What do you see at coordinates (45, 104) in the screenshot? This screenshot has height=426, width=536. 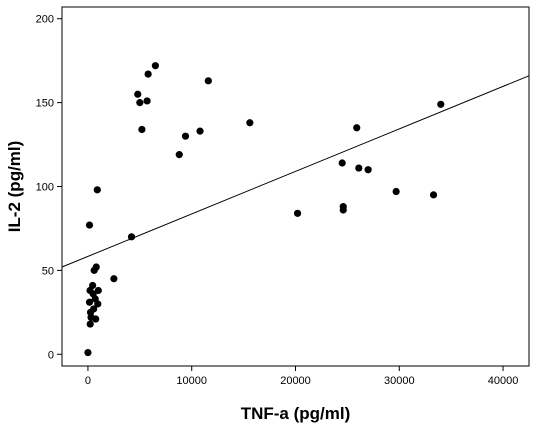 I see `y-tick-label: 150` at bounding box center [45, 104].